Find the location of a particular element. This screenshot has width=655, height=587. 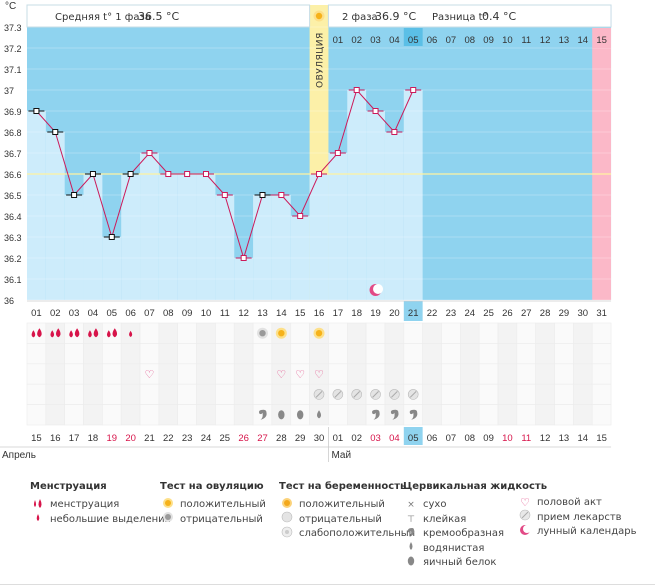

cycle-day-label: 13 is located at coordinates (262, 313).